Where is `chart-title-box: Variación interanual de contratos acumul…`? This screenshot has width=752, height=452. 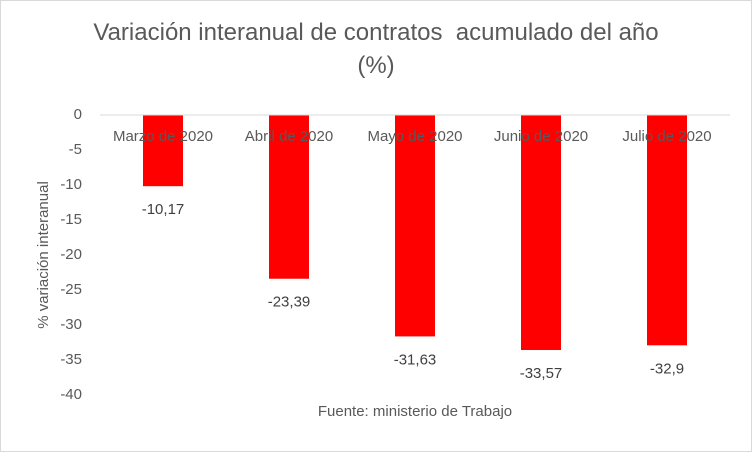 chart-title-box: Variación interanual de contratos acumul… is located at coordinates (376, 49).